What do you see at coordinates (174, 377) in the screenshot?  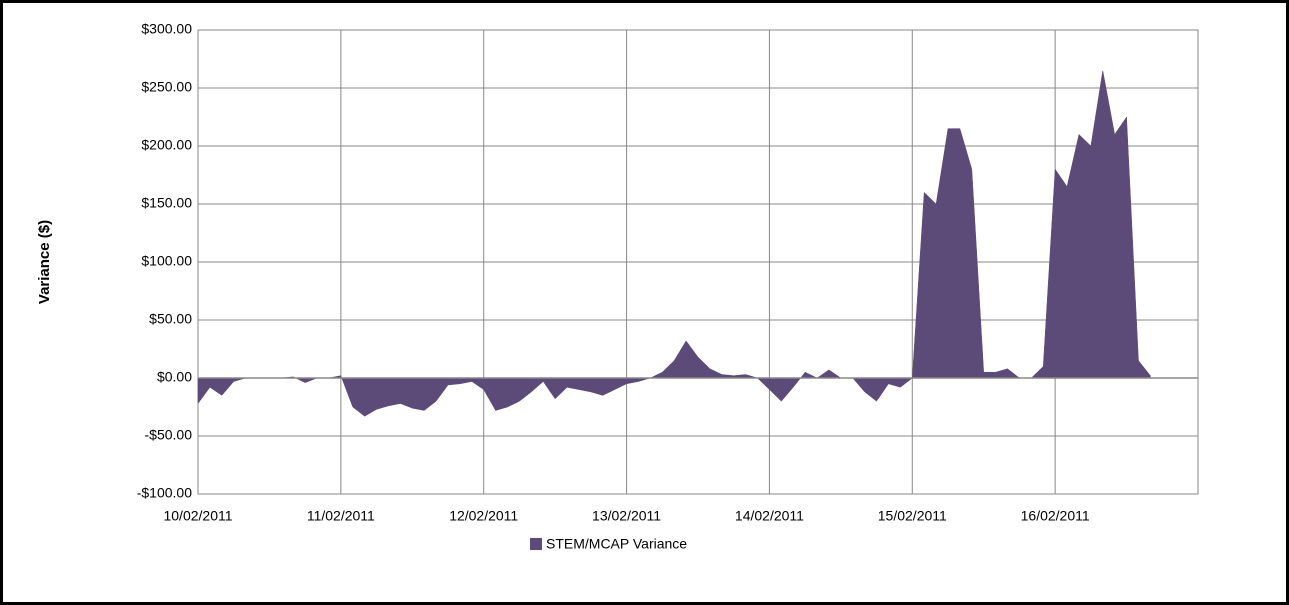 I see `y-tick-label: $0.00` at bounding box center [174, 377].